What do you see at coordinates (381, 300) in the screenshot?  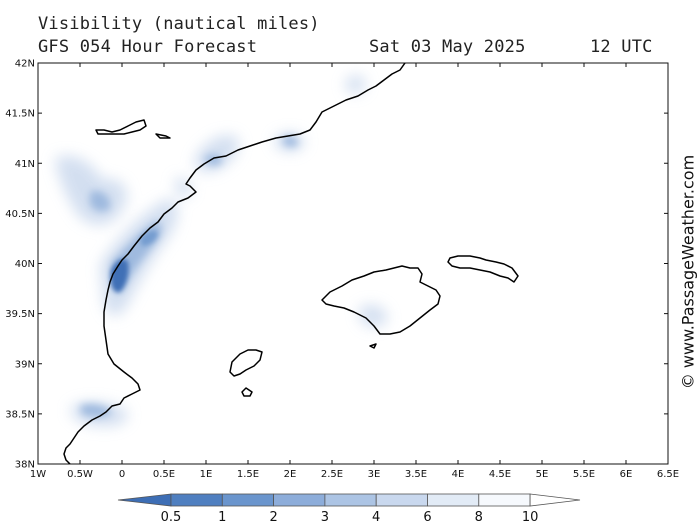 I see `mallorca-island` at bounding box center [381, 300].